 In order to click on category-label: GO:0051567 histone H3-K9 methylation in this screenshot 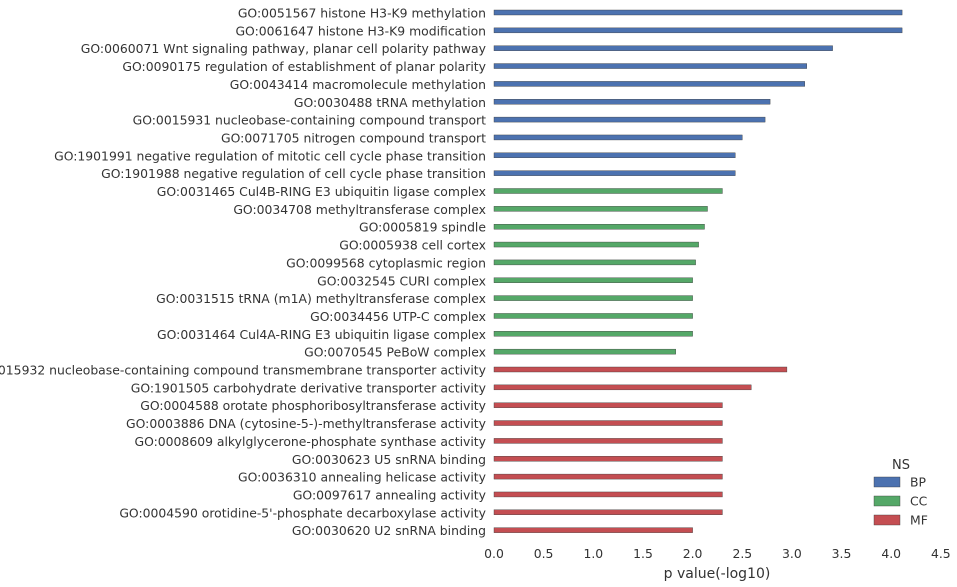, I will do `click(362, 13)`.